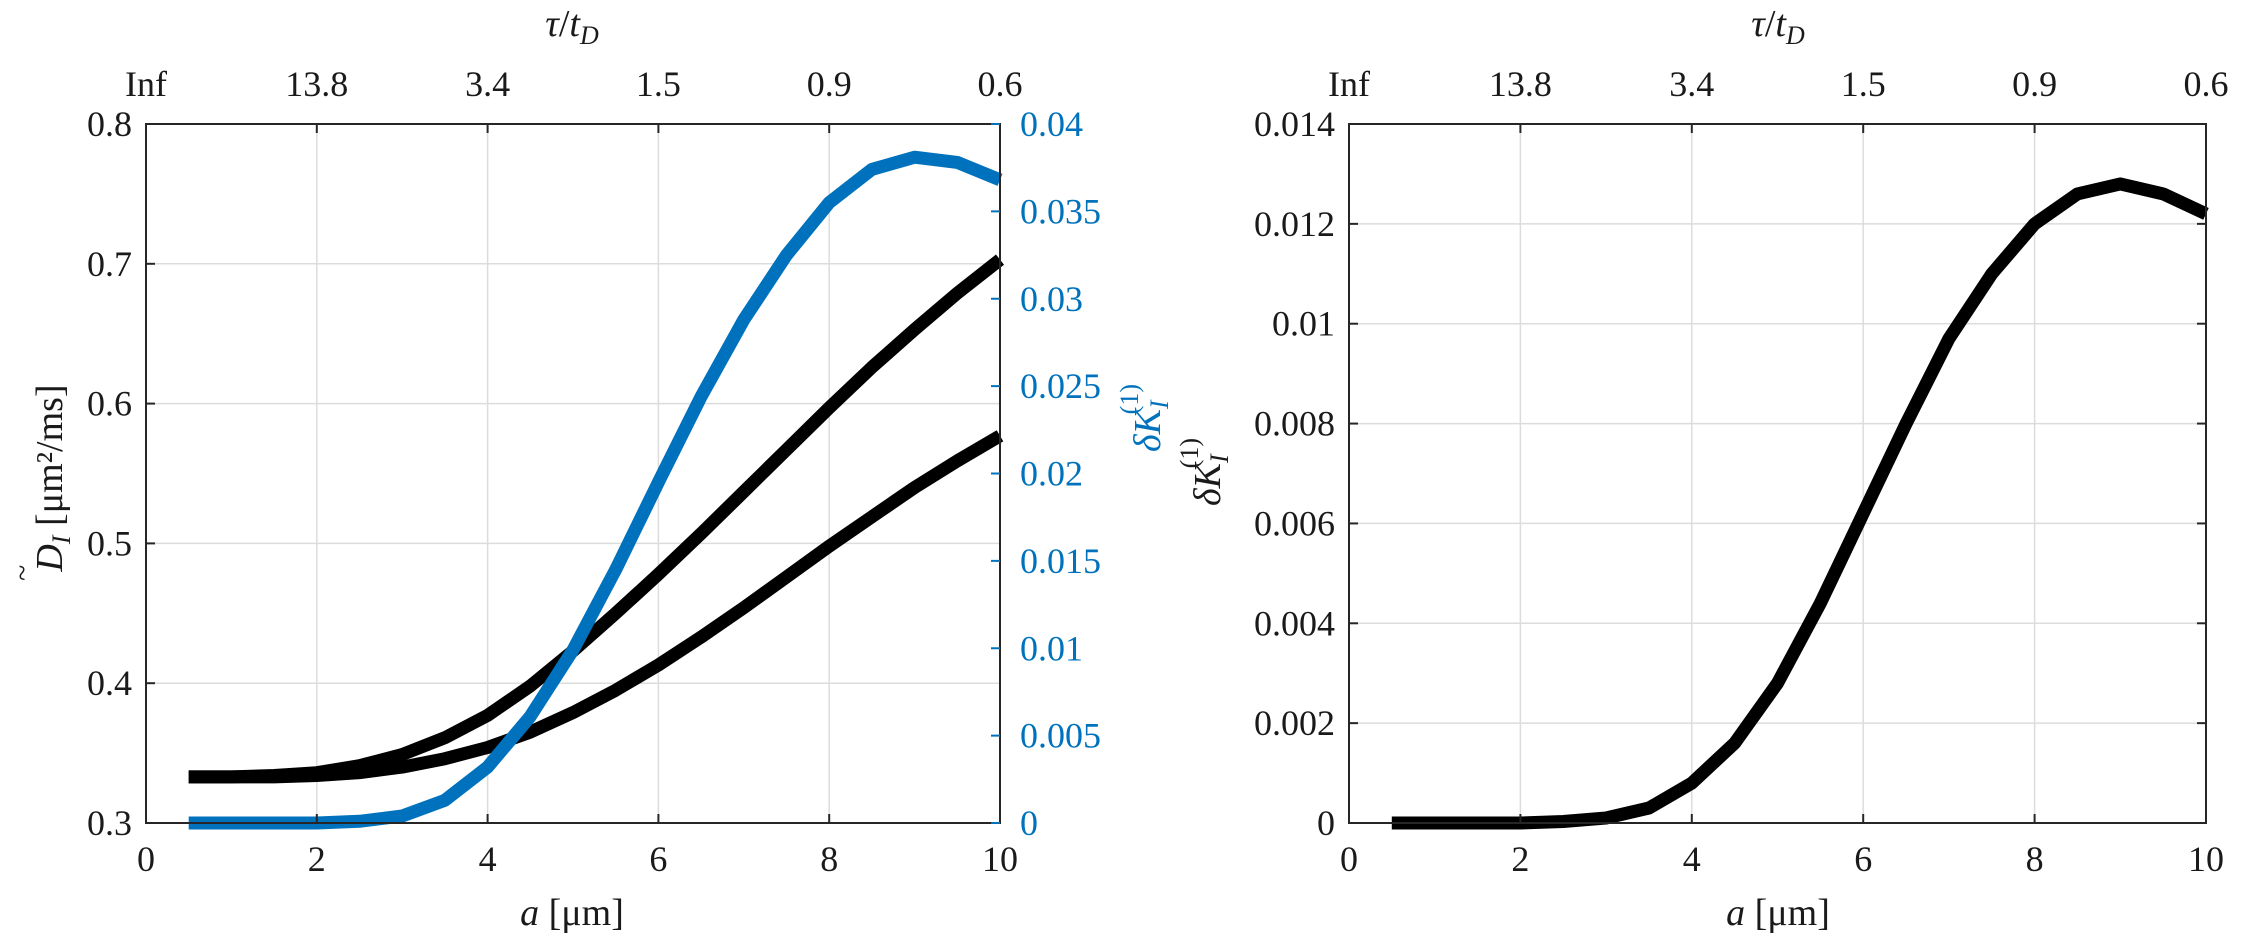  Describe the element at coordinates (1863, 859) in the screenshot. I see `right-x-tick-label: 6` at that location.